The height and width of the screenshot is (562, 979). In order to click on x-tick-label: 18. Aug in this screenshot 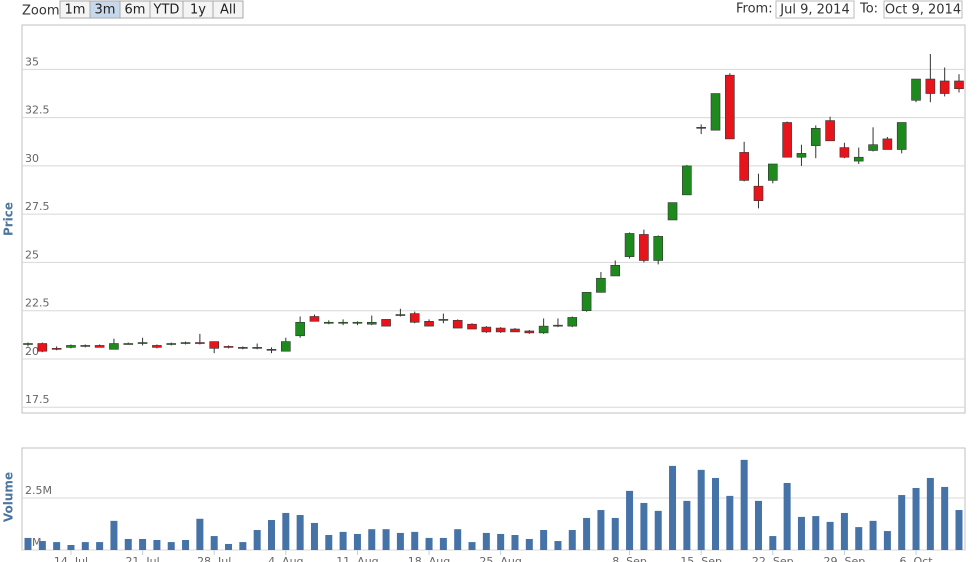, I will do `click(429, 558)`.